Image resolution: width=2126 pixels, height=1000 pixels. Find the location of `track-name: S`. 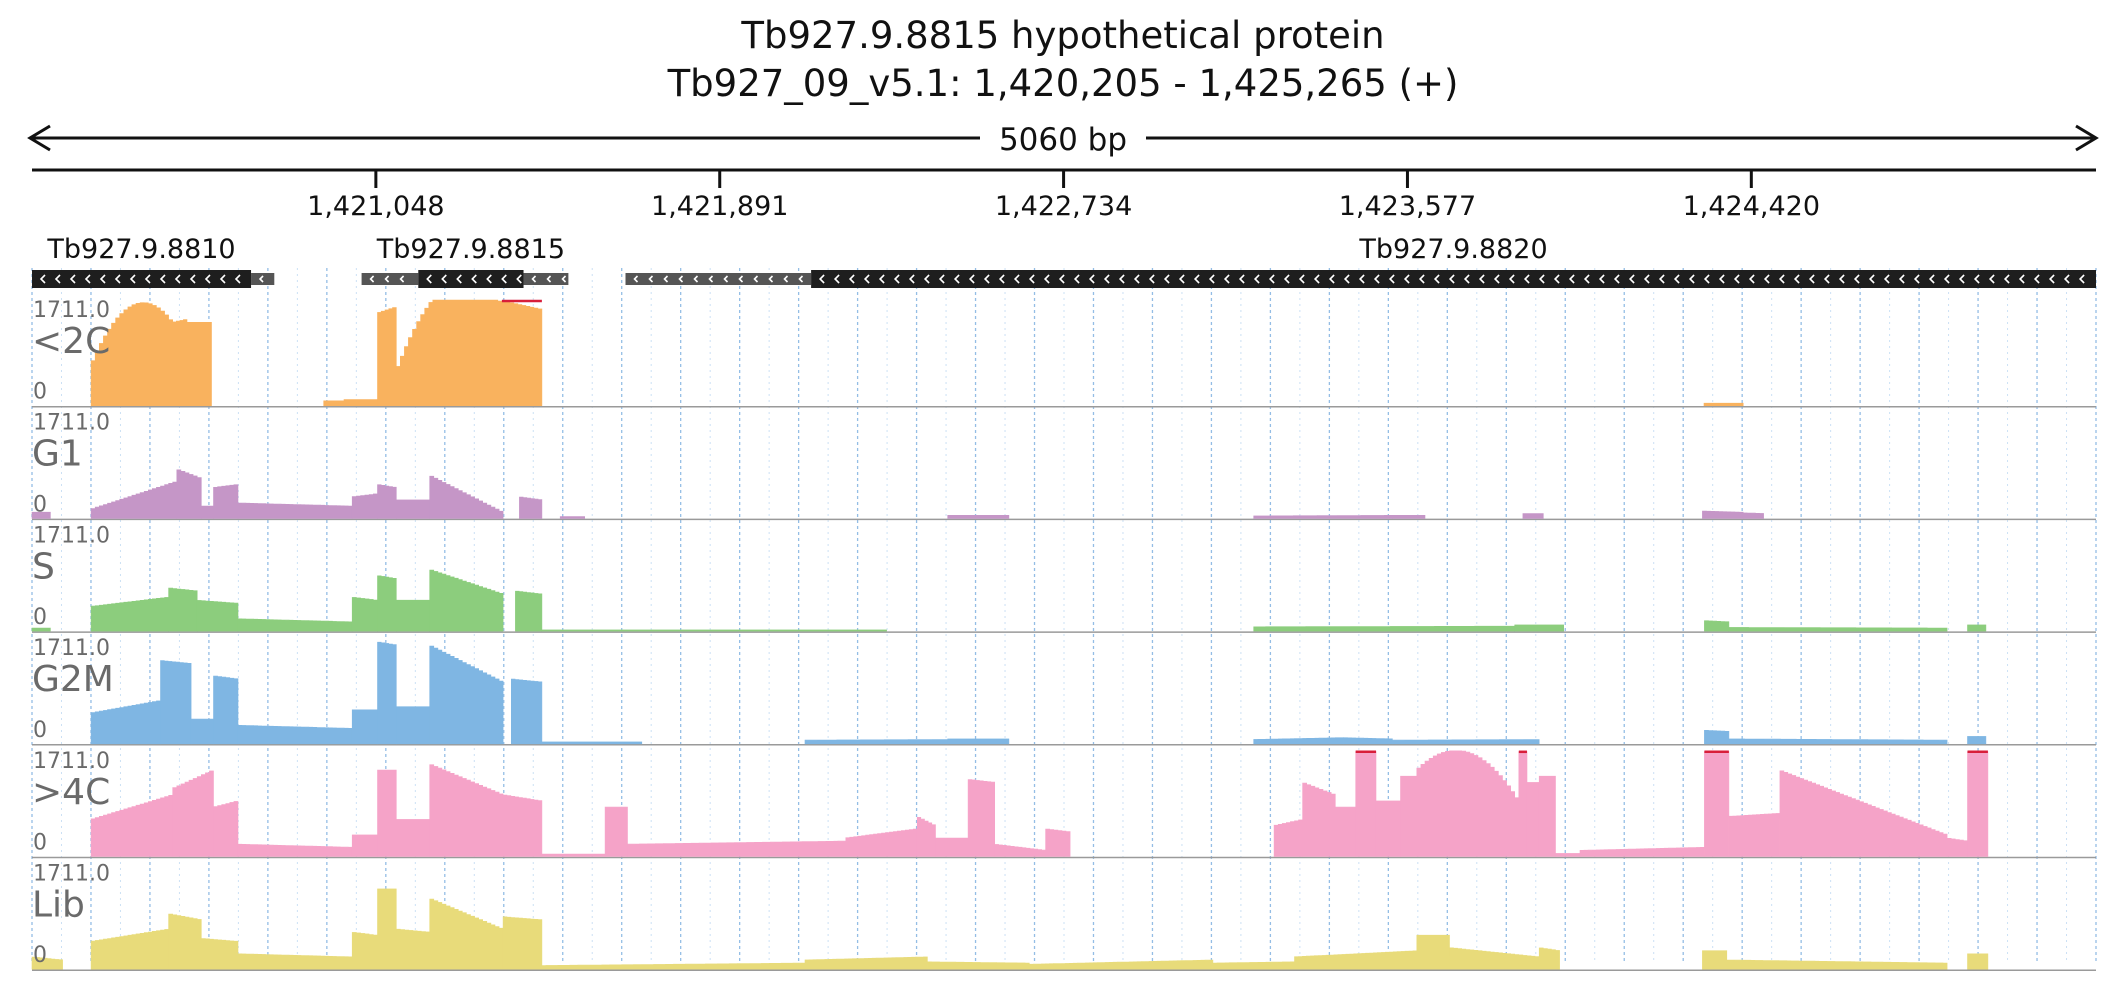

track-name: S is located at coordinates (43, 566).